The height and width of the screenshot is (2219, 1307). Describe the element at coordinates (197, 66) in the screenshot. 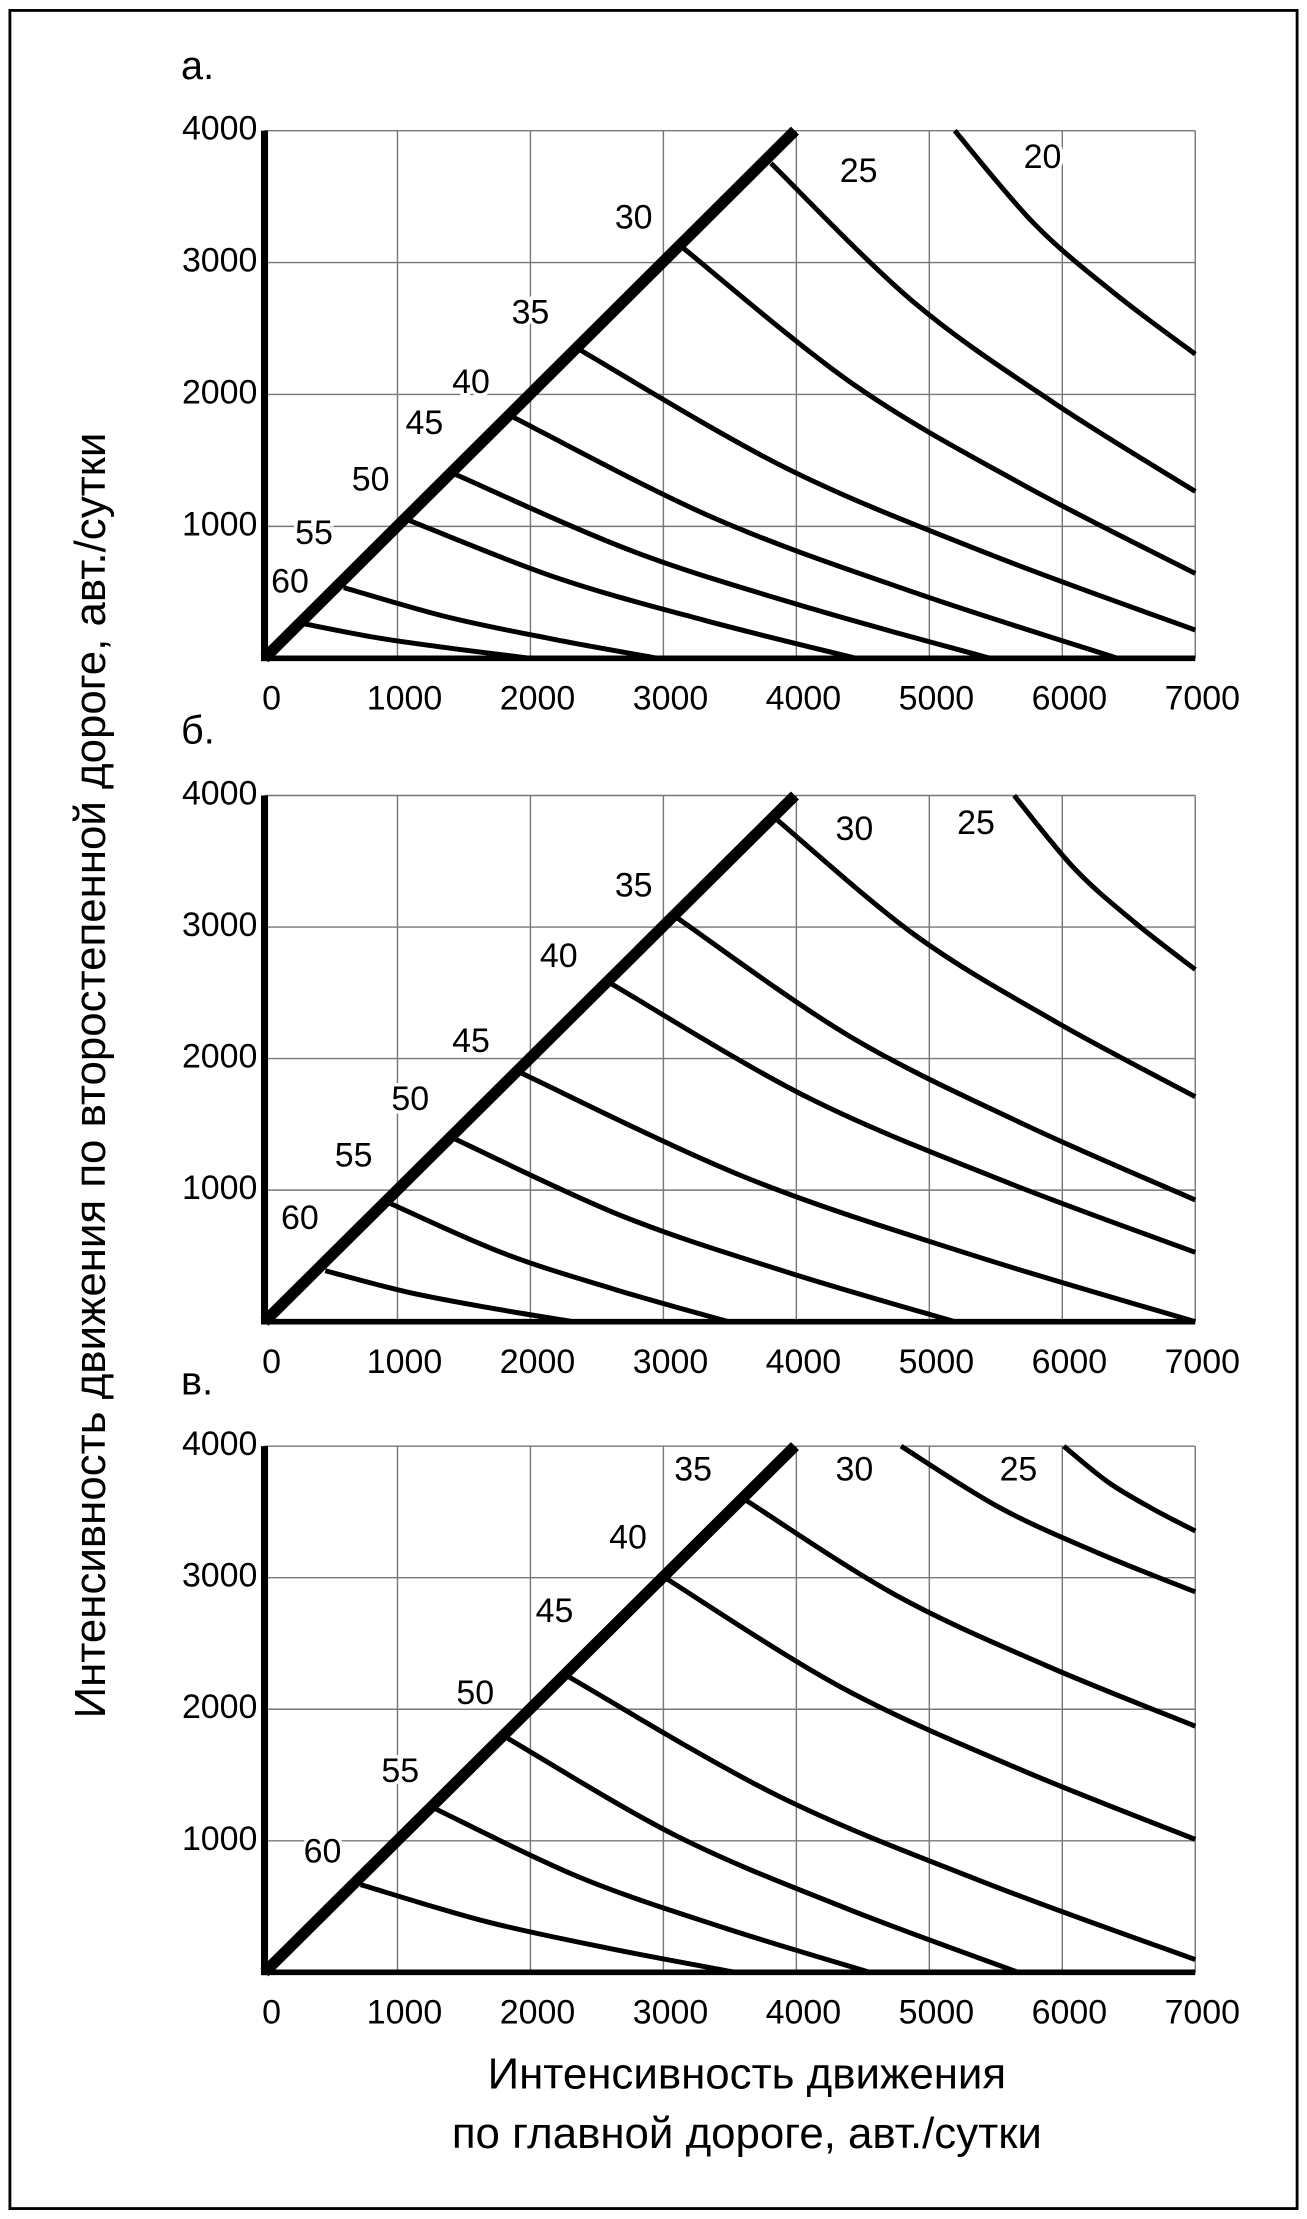

I see `panel-title: а.` at that location.